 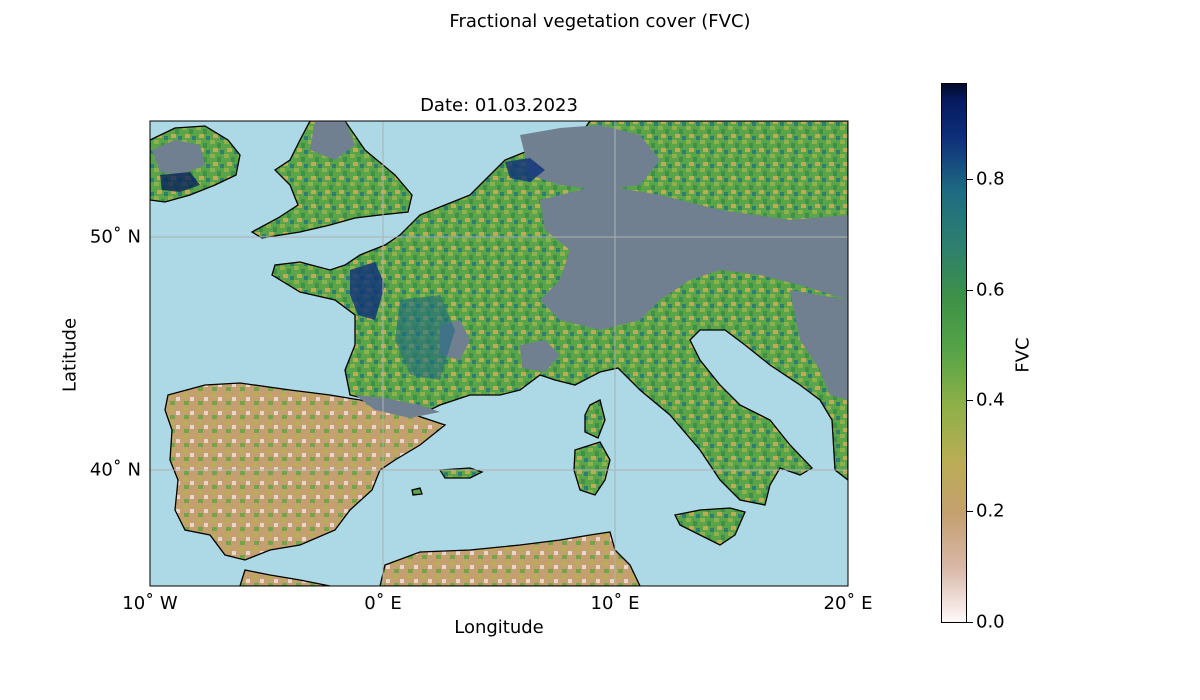 What do you see at coordinates (600, 21) in the screenshot?
I see `figure-title: Fractional vegetation cover (FVC)` at bounding box center [600, 21].